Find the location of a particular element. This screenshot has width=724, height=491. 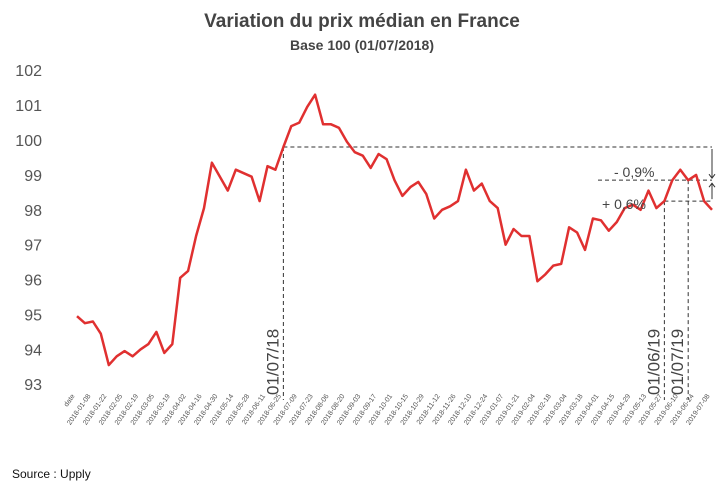

y-tick-label: 102 is located at coordinates (28, 71).